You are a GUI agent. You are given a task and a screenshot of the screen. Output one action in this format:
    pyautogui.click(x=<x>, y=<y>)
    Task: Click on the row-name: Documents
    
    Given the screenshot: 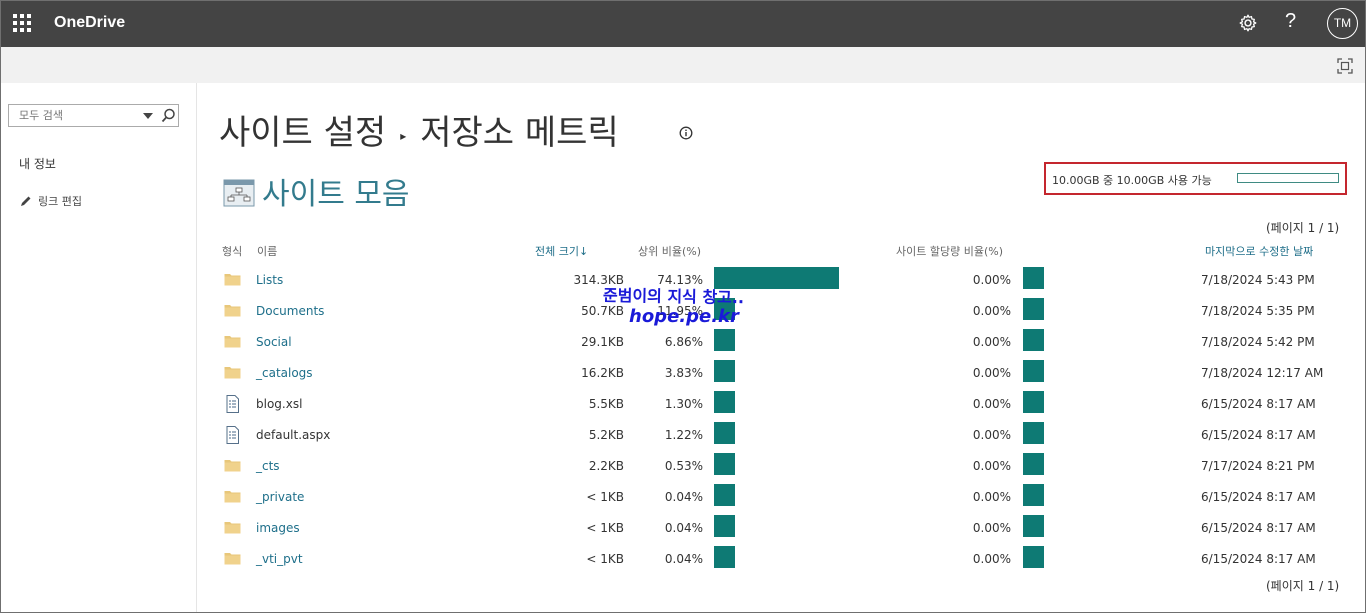 What is the action you would take?
    pyautogui.click(x=290, y=311)
    